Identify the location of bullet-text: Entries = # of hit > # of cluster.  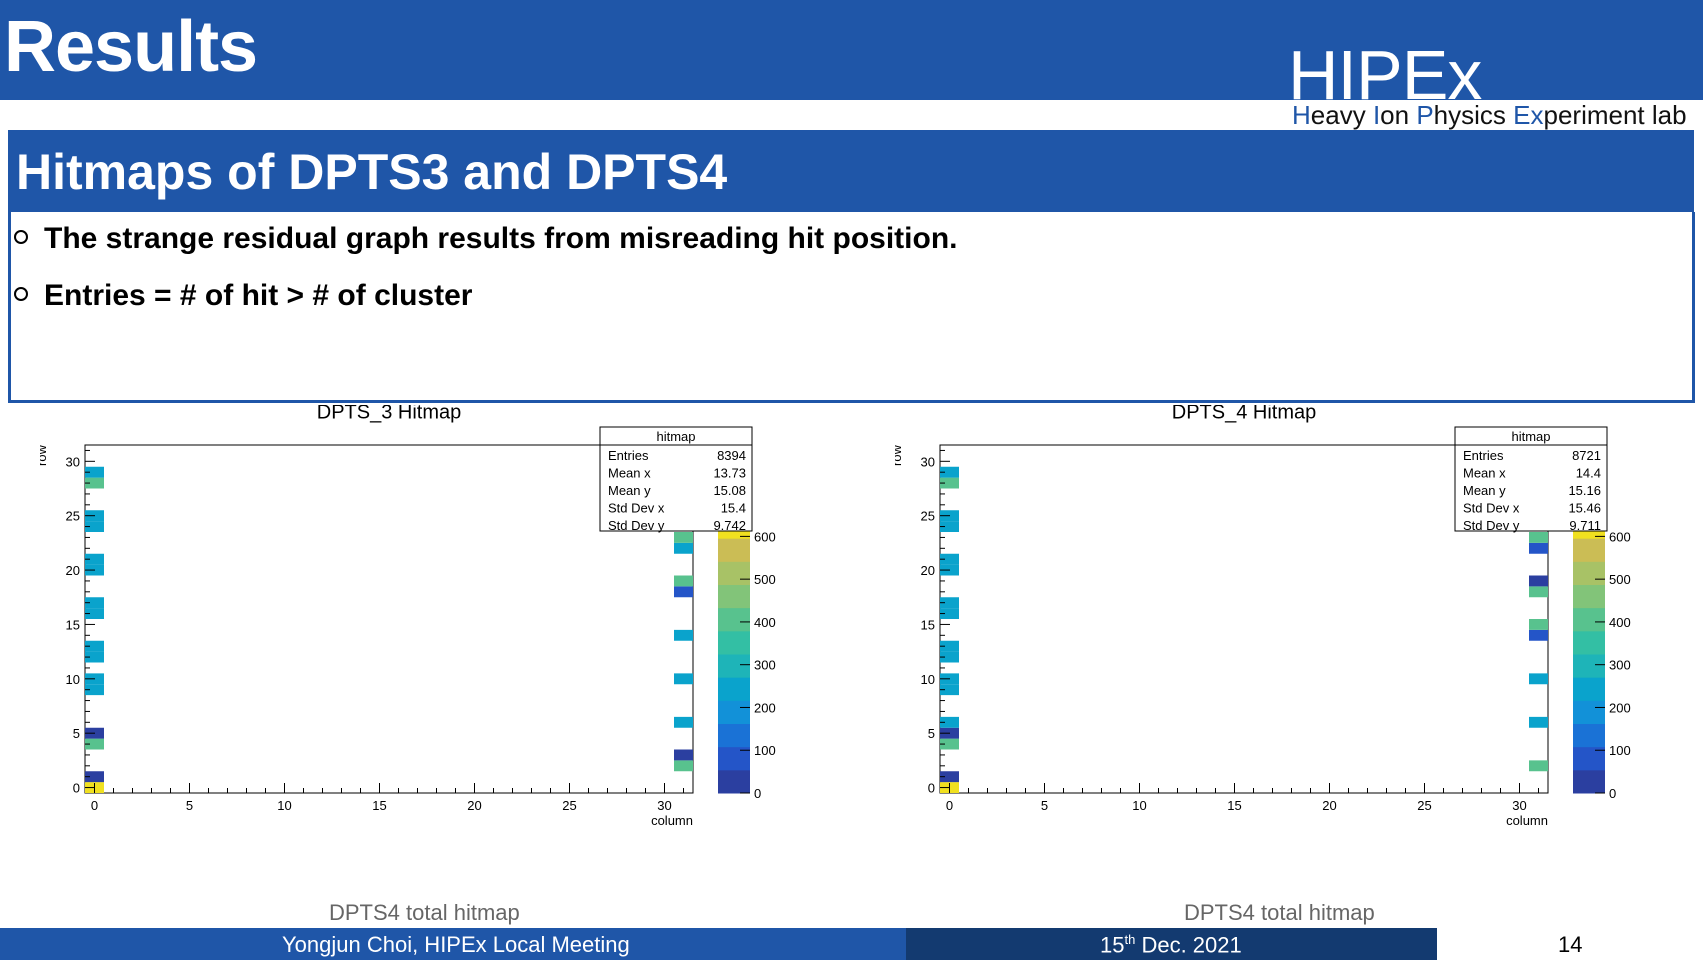
(258, 295).